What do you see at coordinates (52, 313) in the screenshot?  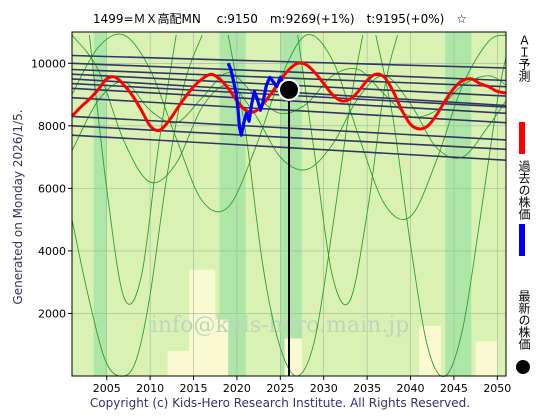 I see `y-tick-label: 2000` at bounding box center [52, 313].